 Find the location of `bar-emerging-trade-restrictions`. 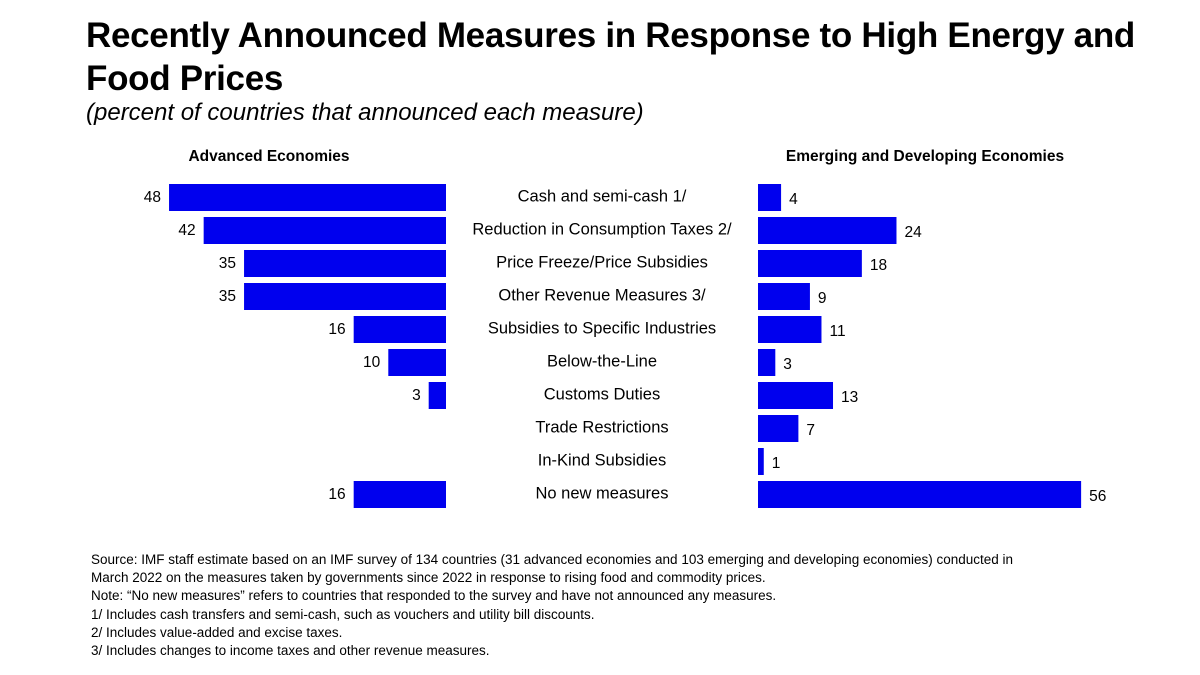

bar-emerging-trade-restrictions is located at coordinates (778, 428).